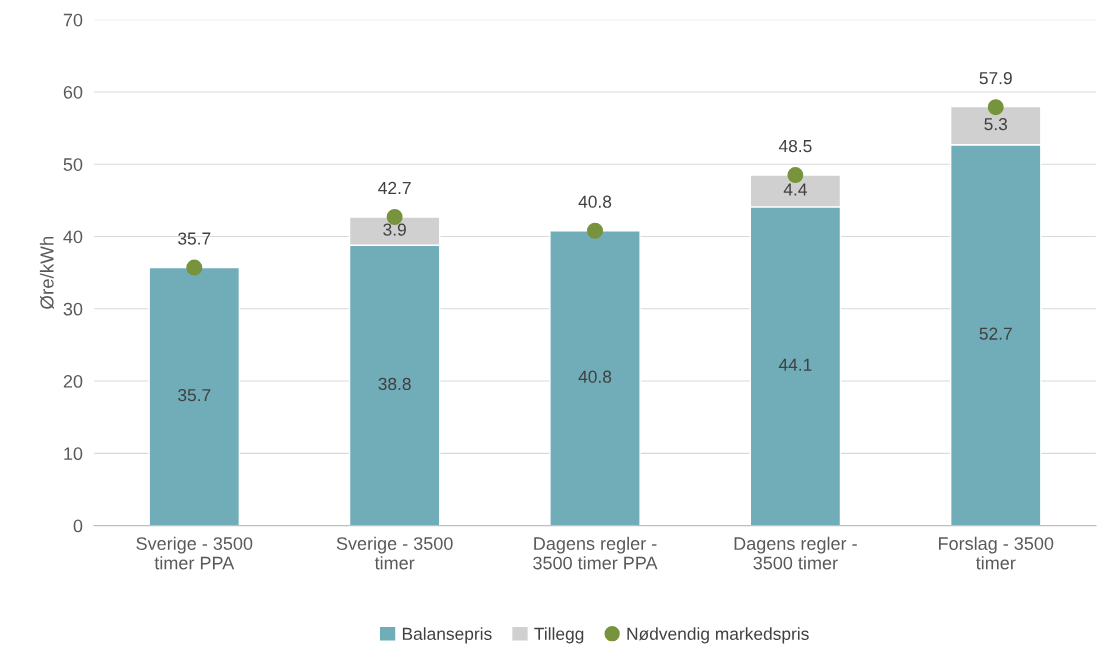  Describe the element at coordinates (78, 526) in the screenshot. I see `y-tick-label: 0` at that location.